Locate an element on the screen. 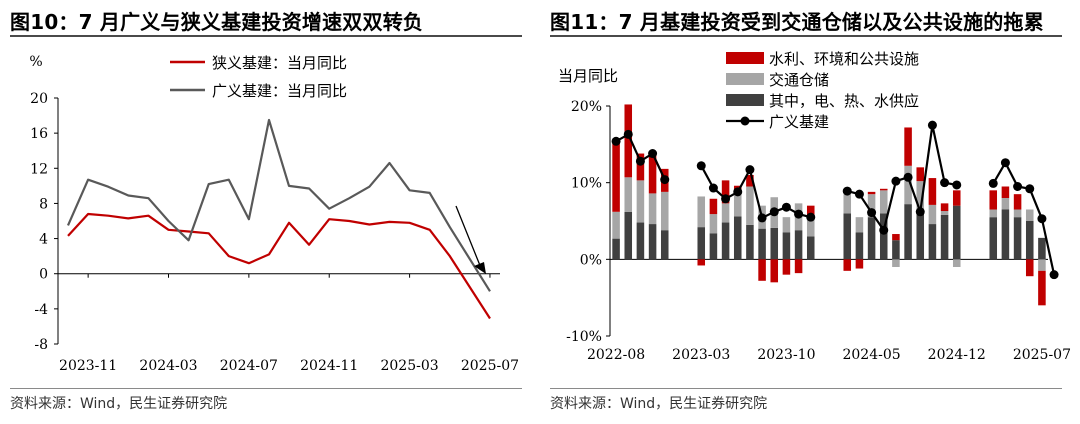 The width and height of the screenshot is (1080, 424). left-y-tick-label: 20 is located at coordinates (39, 99).